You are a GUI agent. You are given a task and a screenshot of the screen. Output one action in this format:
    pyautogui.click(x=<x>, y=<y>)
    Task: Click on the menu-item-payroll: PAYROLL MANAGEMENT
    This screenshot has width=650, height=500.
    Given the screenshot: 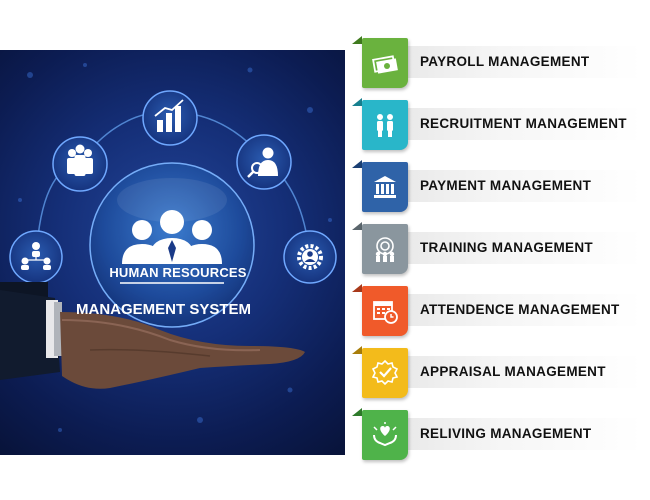 What is the action you would take?
    pyautogui.click(x=497, y=63)
    